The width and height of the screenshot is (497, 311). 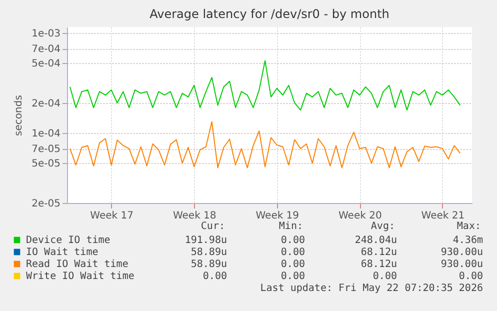 What do you see at coordinates (68, 240) in the screenshot?
I see `legend-label: Device IO time` at bounding box center [68, 240].